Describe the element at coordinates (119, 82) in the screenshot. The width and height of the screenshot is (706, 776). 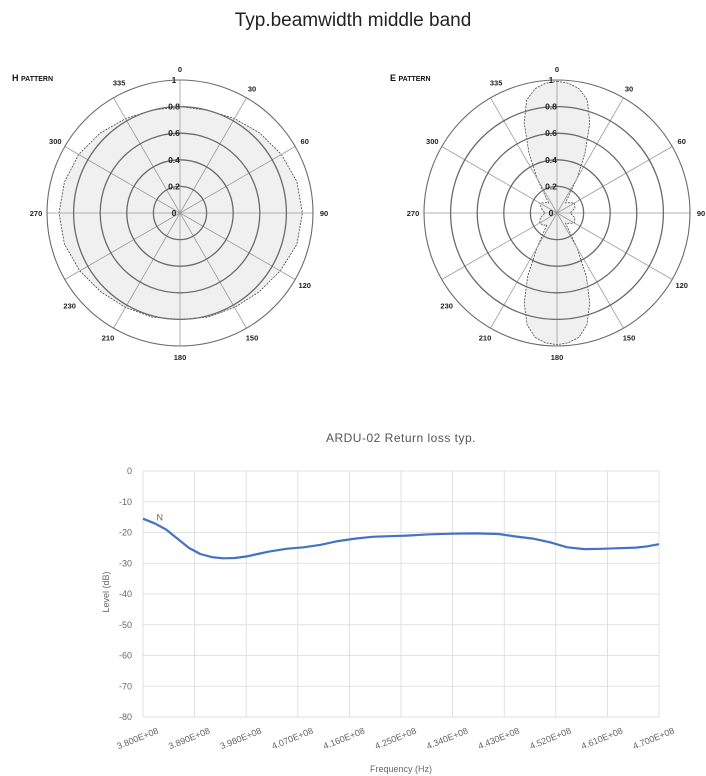
I see `h-angle-tick: 335` at that location.